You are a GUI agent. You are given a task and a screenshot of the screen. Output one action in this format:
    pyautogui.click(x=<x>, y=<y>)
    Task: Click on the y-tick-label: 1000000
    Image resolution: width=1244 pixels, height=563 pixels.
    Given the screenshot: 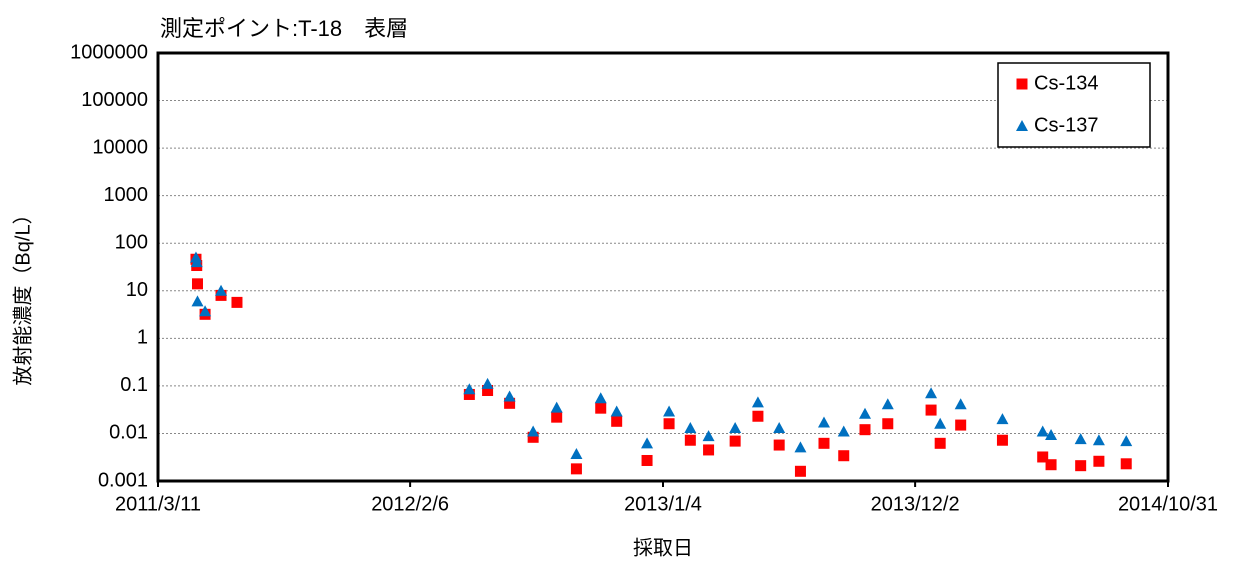 What is the action you would take?
    pyautogui.click(x=109, y=52)
    